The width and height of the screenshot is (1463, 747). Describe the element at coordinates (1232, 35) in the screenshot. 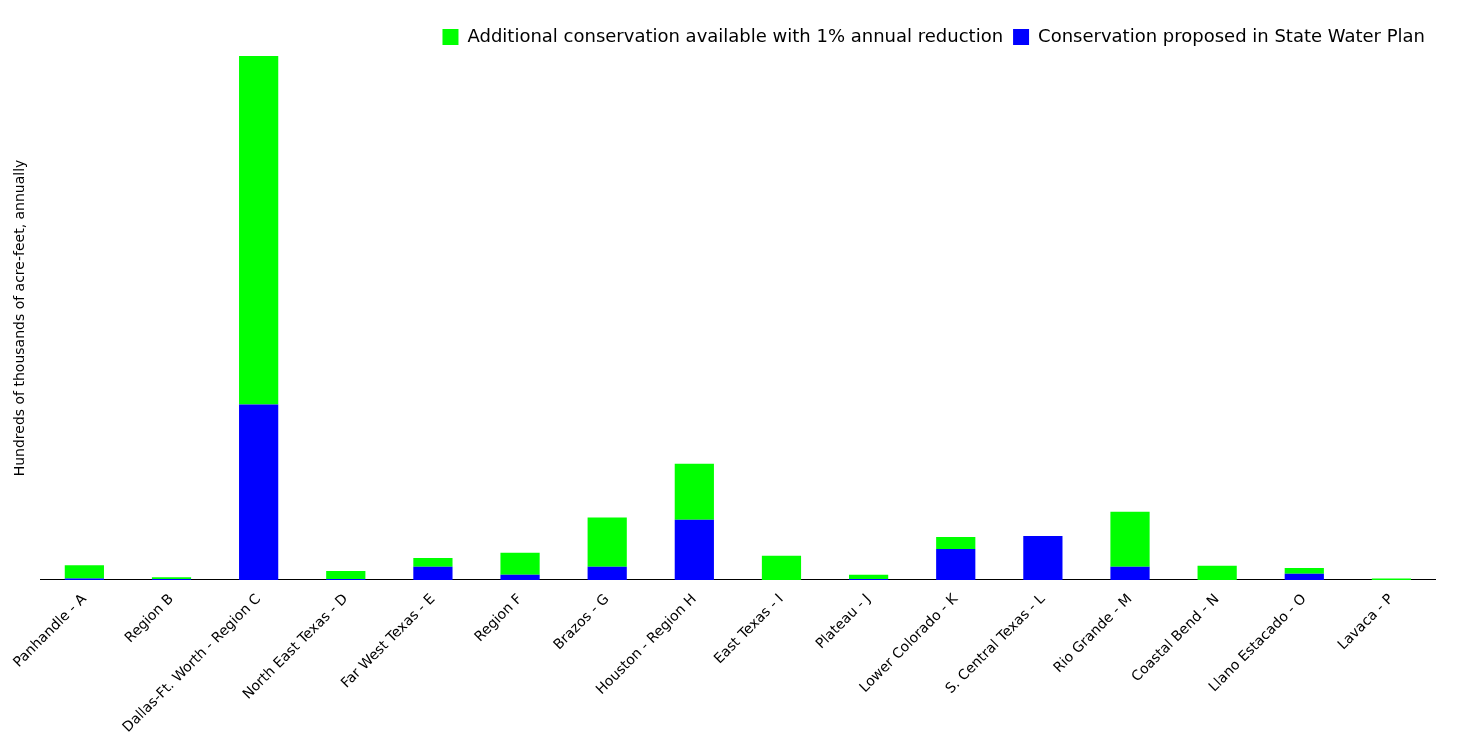

I see `legend-label: Conservation proposed in State Water Plan` at that location.